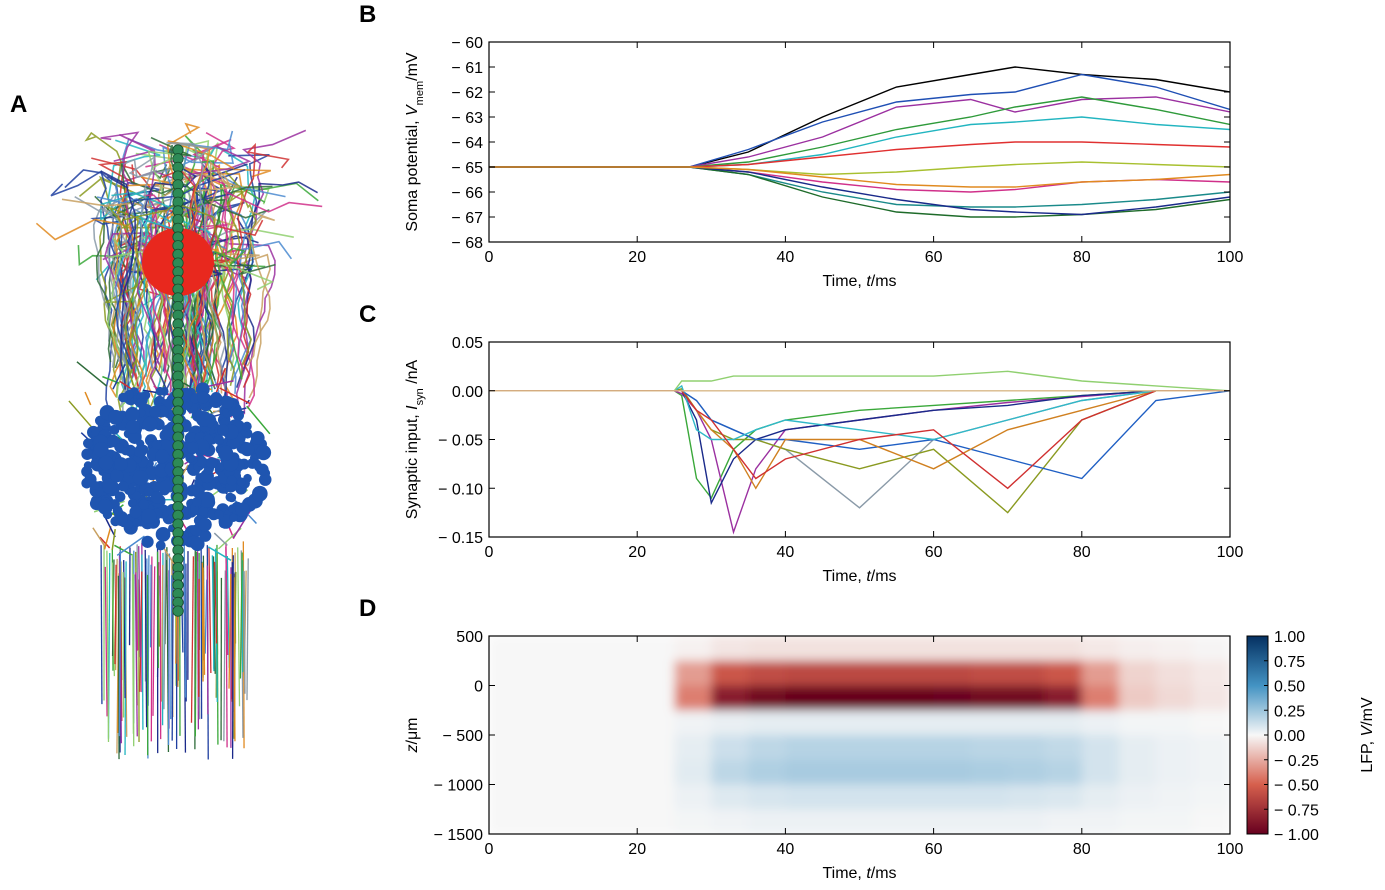 The height and width of the screenshot is (890, 1385). Describe the element at coordinates (467, 218) in the screenshot. I see `y-tick-label: − 67` at that location.